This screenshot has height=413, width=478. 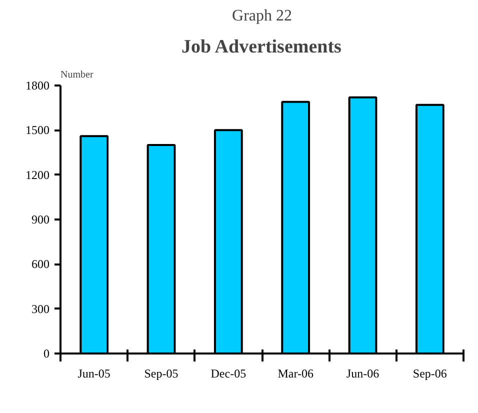 What do you see at coordinates (38, 130) in the screenshot?
I see `y-tick-label: 1500` at bounding box center [38, 130].